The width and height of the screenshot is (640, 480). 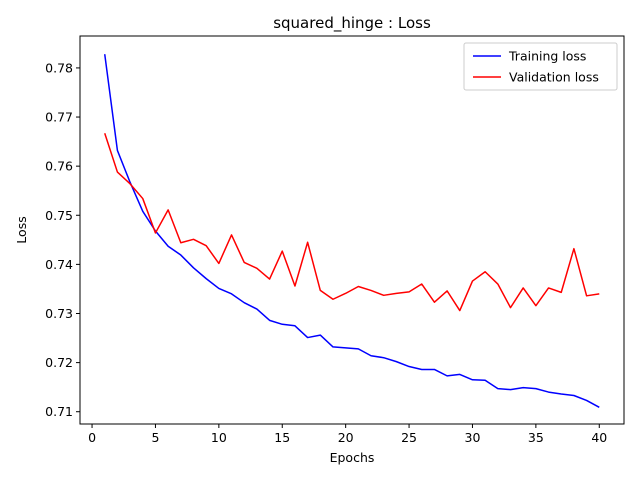 I want to click on chart-title: squared_hinge : Loss, so click(x=352, y=23).